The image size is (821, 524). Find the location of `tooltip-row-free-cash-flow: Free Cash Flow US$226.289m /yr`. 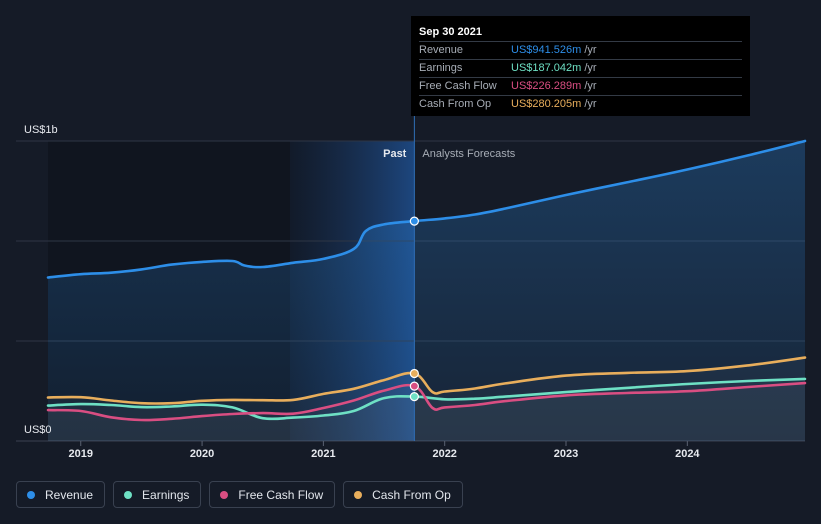

tooltip-row-free-cash-flow: Free Cash Flow US$226.289m /yr is located at coordinates (580, 86).